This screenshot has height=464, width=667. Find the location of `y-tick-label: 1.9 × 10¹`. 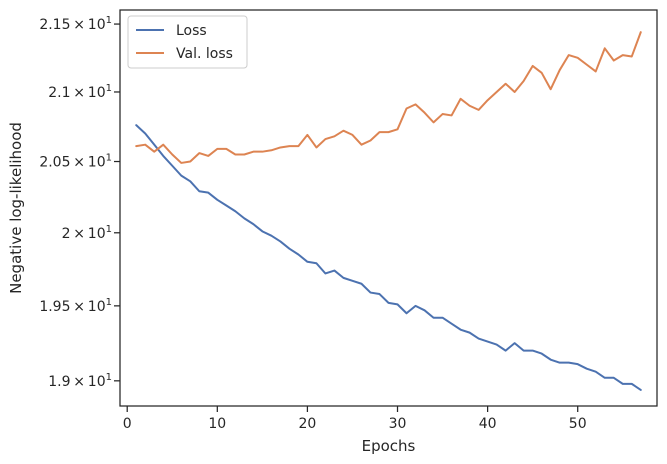

y-tick-label: 1.9 × 10¹ is located at coordinates (80, 381).